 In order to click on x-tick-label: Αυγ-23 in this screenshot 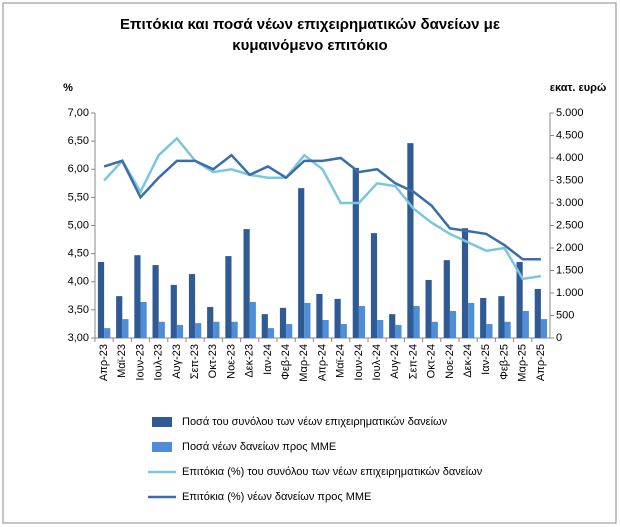, I will do `click(177, 361)`.